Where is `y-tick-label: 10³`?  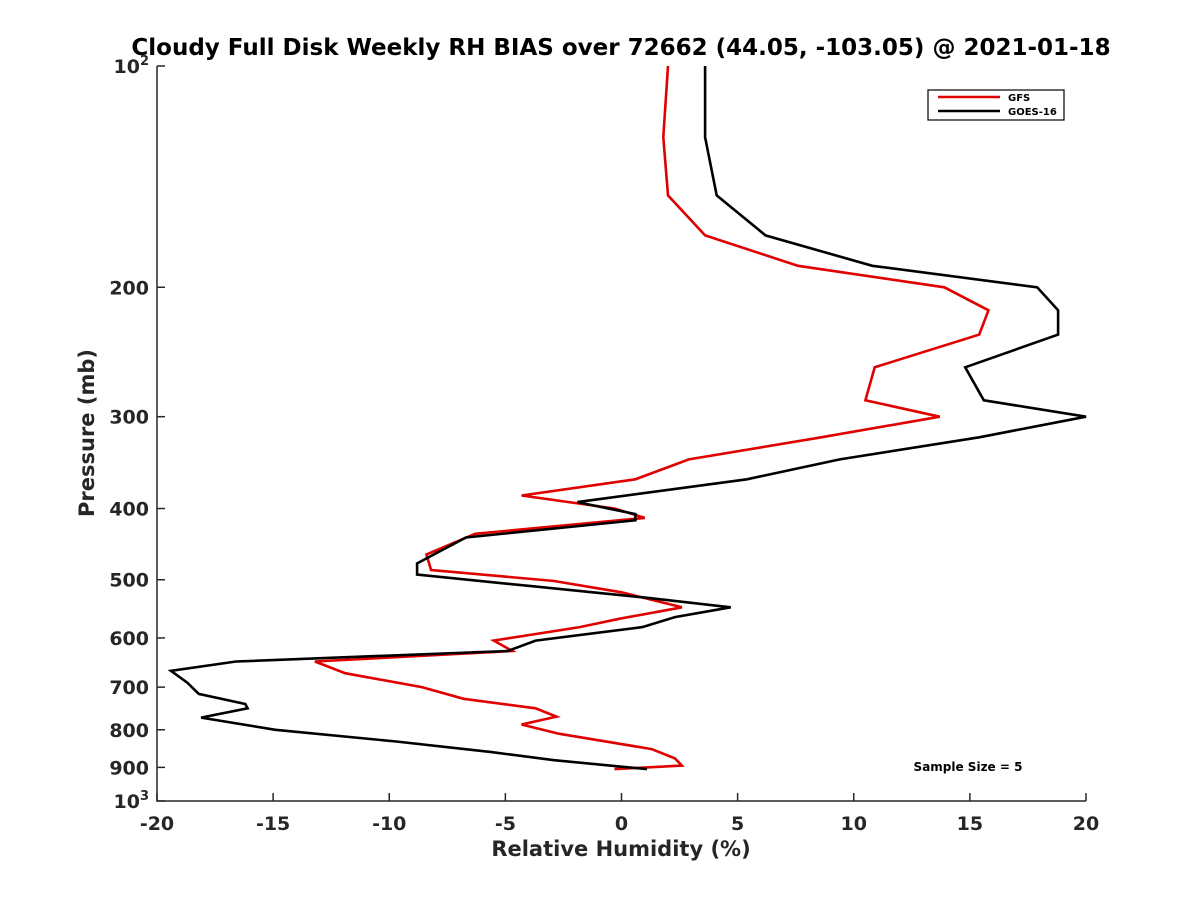 y-tick-label: 10³ is located at coordinates (132, 801).